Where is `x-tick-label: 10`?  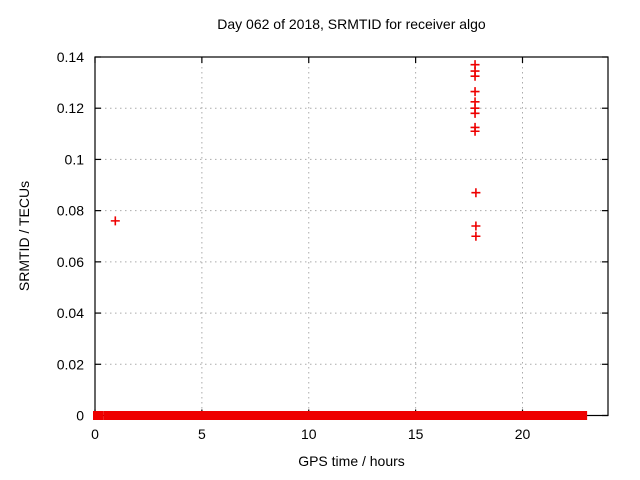 x-tick-label: 10 is located at coordinates (309, 434).